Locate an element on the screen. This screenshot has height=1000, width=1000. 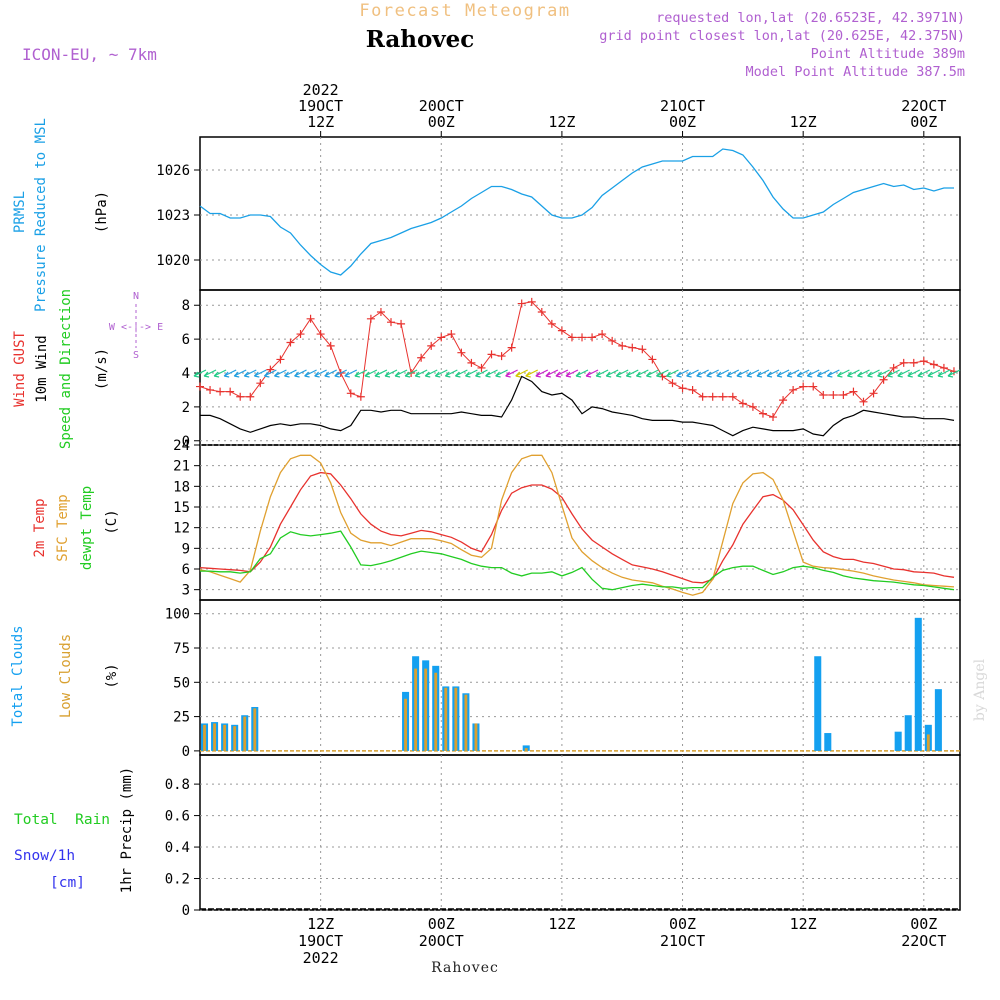
ytick-label: 0.8 is located at coordinates (177, 785).